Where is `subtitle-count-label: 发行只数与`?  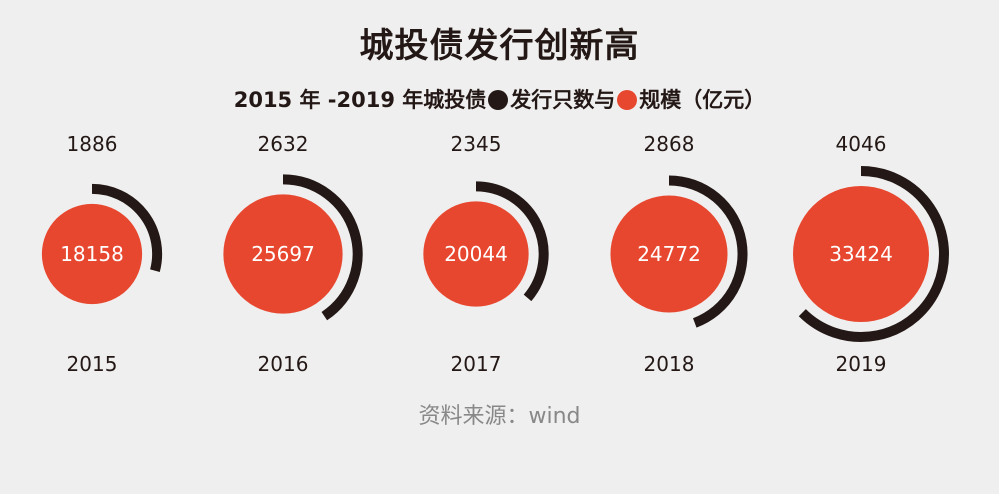 subtitle-count-label: 发行只数与 is located at coordinates (563, 100).